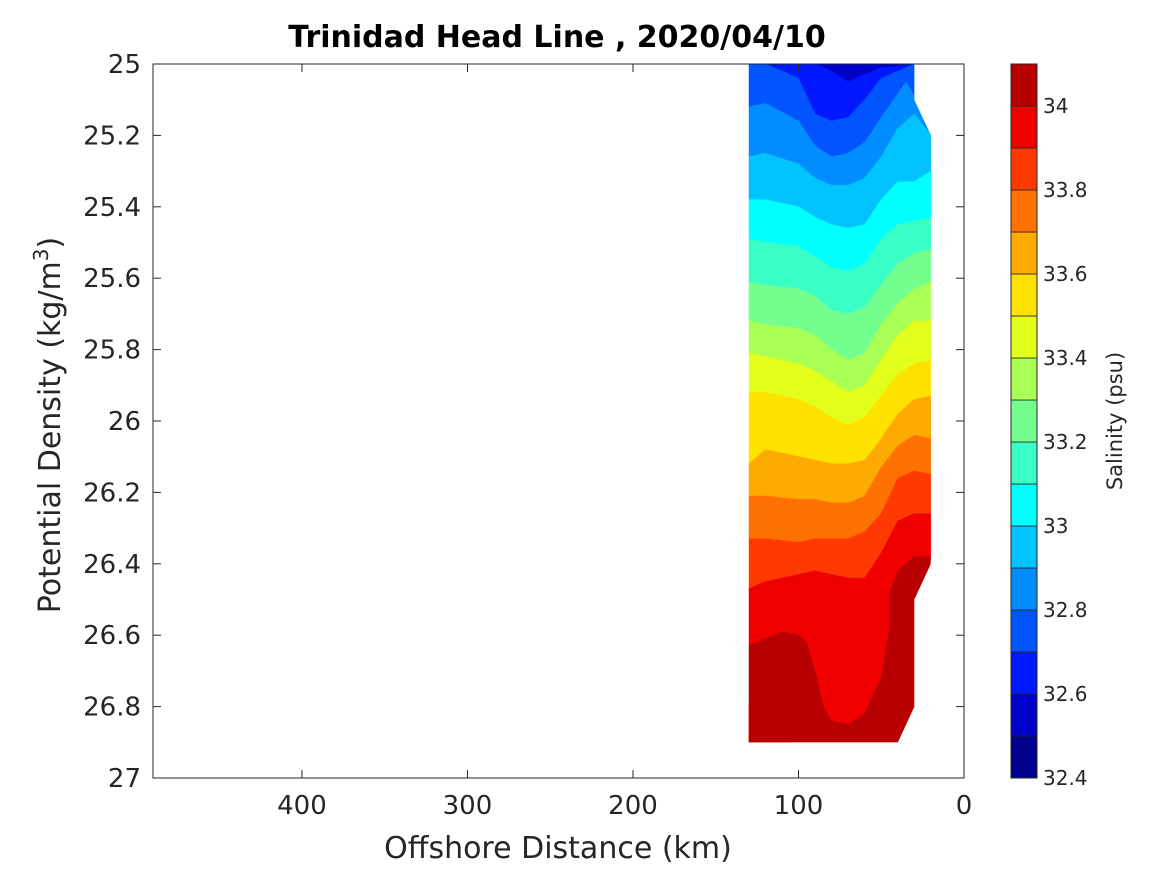 Image resolution: width=1167 pixels, height=875 pixels. What do you see at coordinates (50, 243) in the screenshot?
I see `y-axis-label-close: )` at bounding box center [50, 243].